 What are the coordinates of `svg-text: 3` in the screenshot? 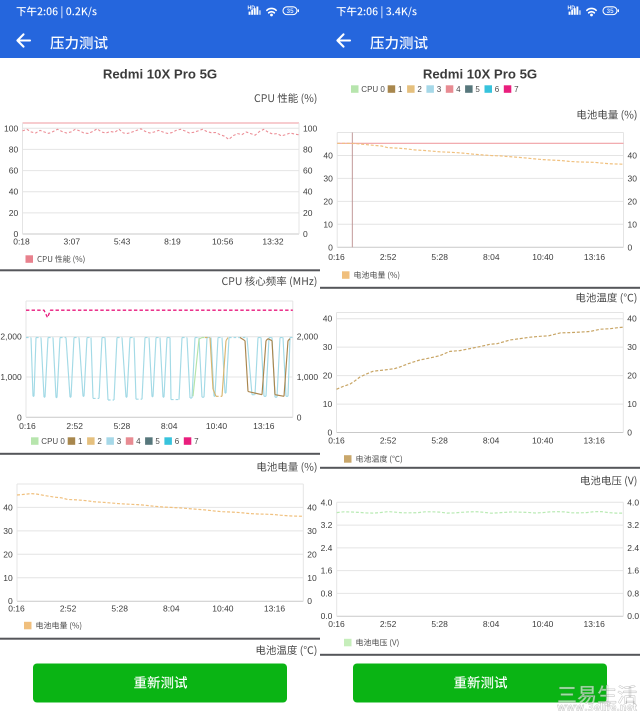 It's located at (439, 89).